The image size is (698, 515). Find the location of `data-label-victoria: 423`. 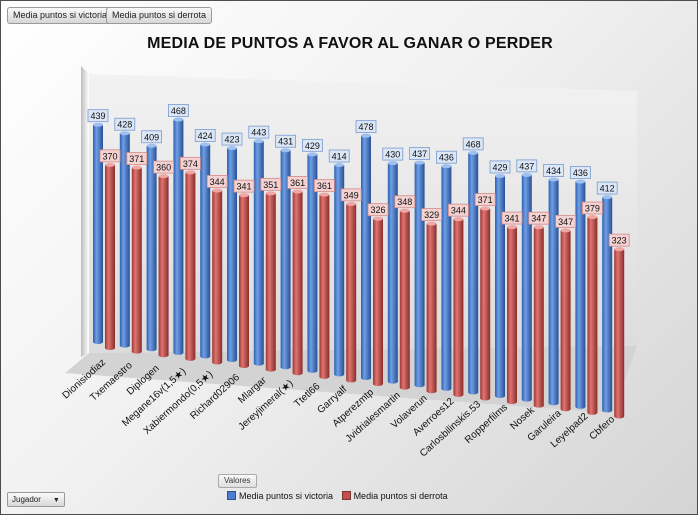

data-label-victoria: 423 is located at coordinates (232, 139).